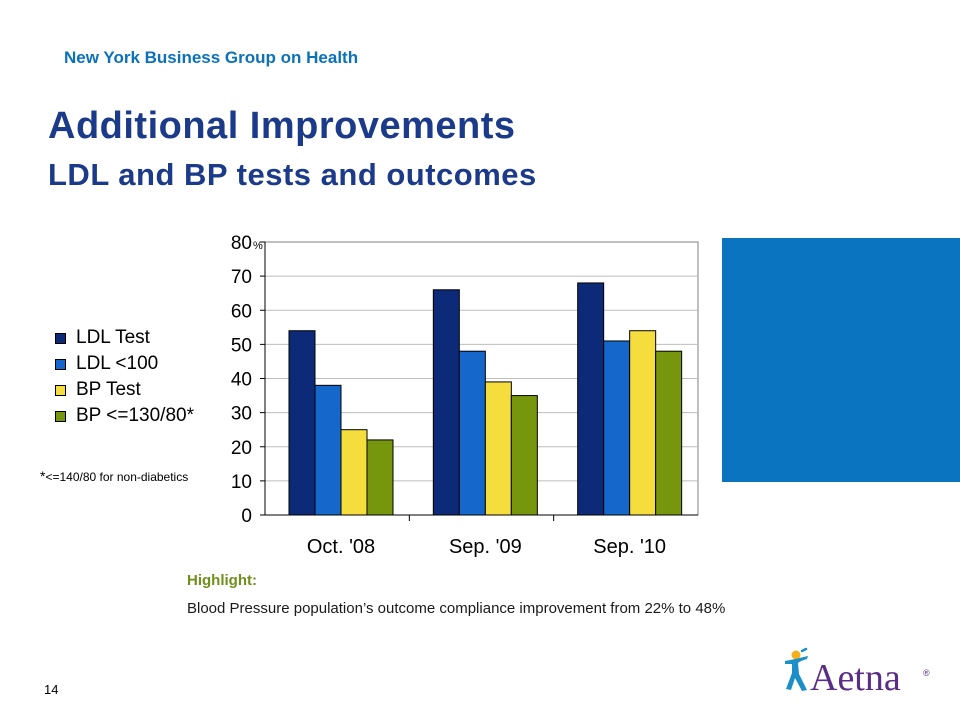 This screenshot has width=960, height=720. Describe the element at coordinates (113, 337) in the screenshot. I see `legend-label: LDL Test` at that location.